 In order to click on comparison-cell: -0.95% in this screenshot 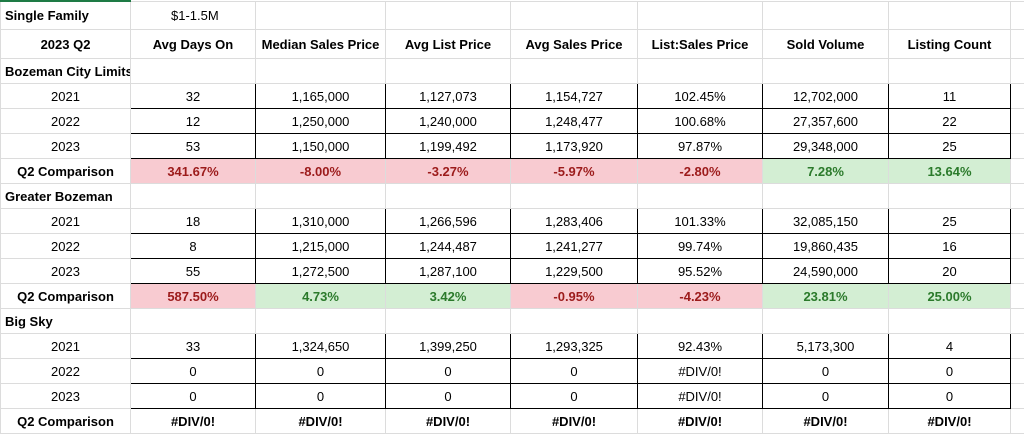, I will do `click(574, 296)`.